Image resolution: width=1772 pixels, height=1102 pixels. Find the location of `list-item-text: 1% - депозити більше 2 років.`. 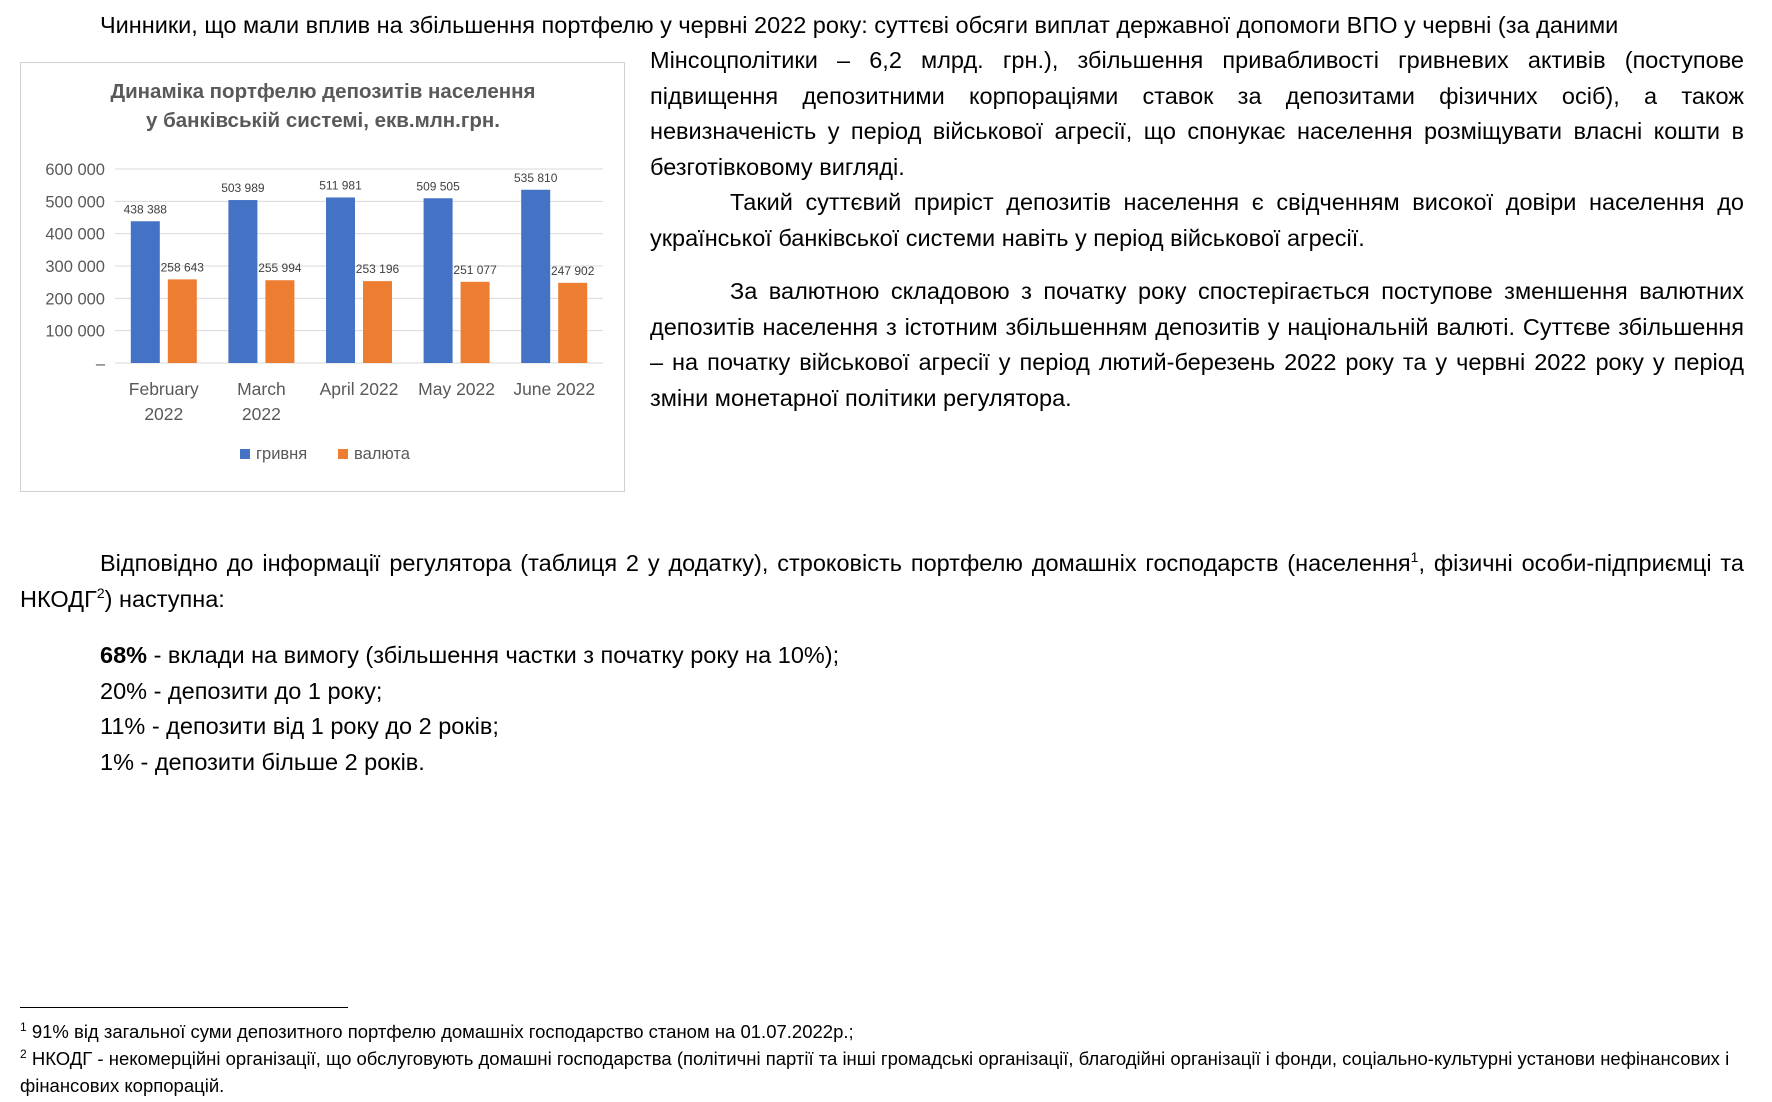

list-item-text: 1% - депозити більше 2 років. is located at coordinates (262, 761).